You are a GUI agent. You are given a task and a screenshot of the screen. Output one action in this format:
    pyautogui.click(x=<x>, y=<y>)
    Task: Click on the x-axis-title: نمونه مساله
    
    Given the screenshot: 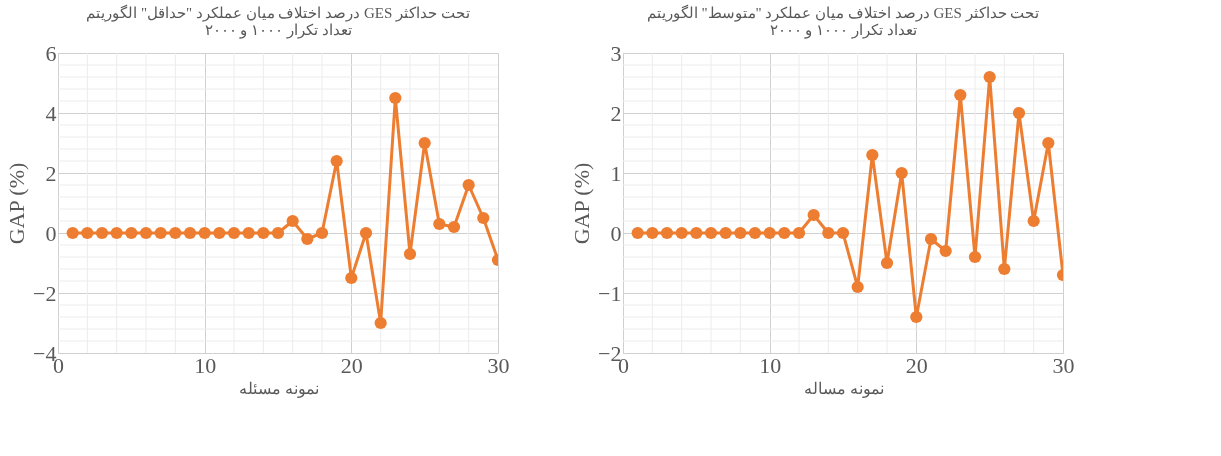 What is the action you would take?
    pyautogui.click(x=843, y=388)
    